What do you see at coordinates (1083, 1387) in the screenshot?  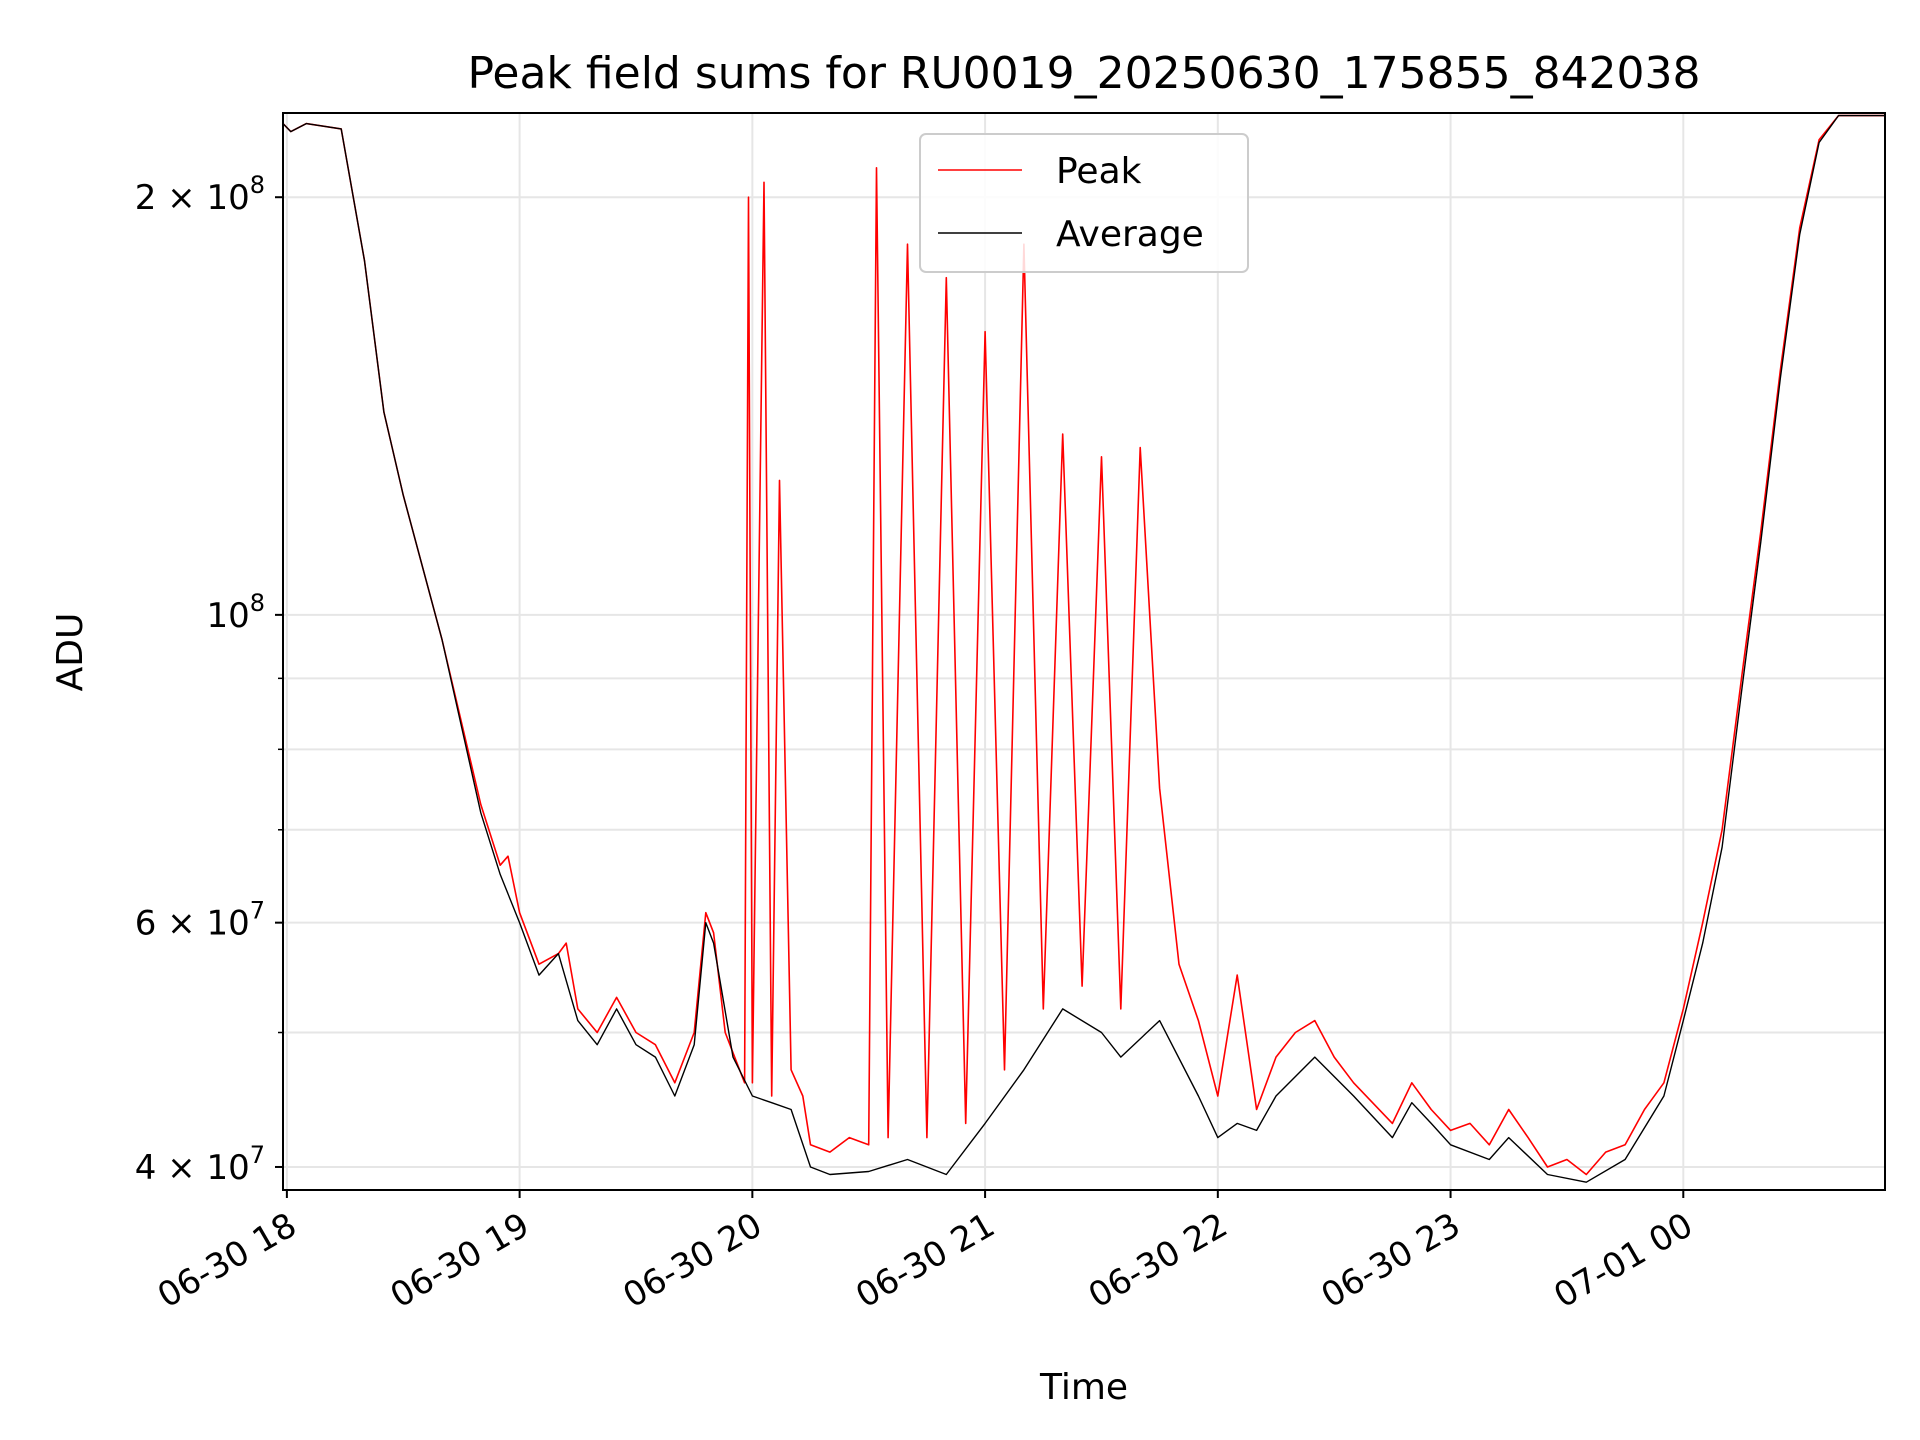 I see `x-axis-label: Time` at bounding box center [1083, 1387].